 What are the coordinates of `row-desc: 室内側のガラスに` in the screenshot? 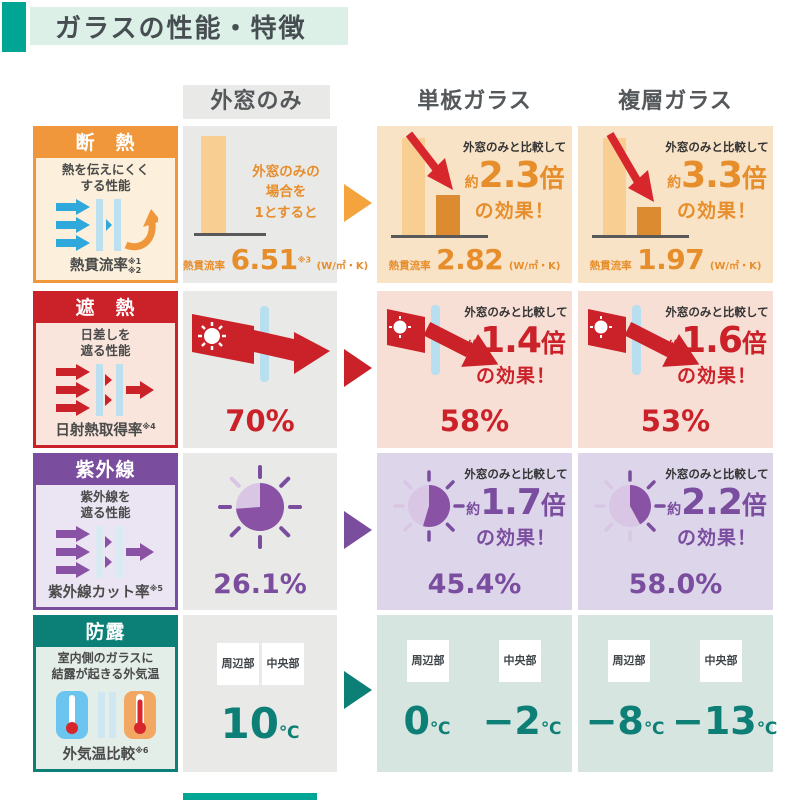 It's located at (105, 658).